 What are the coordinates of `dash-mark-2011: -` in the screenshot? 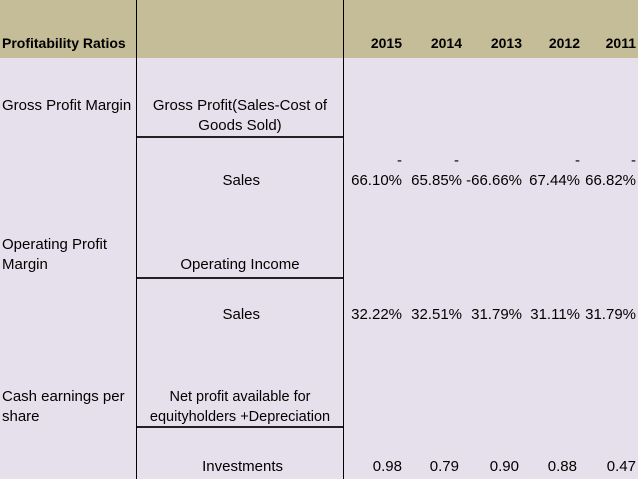 It's located at (633, 160).